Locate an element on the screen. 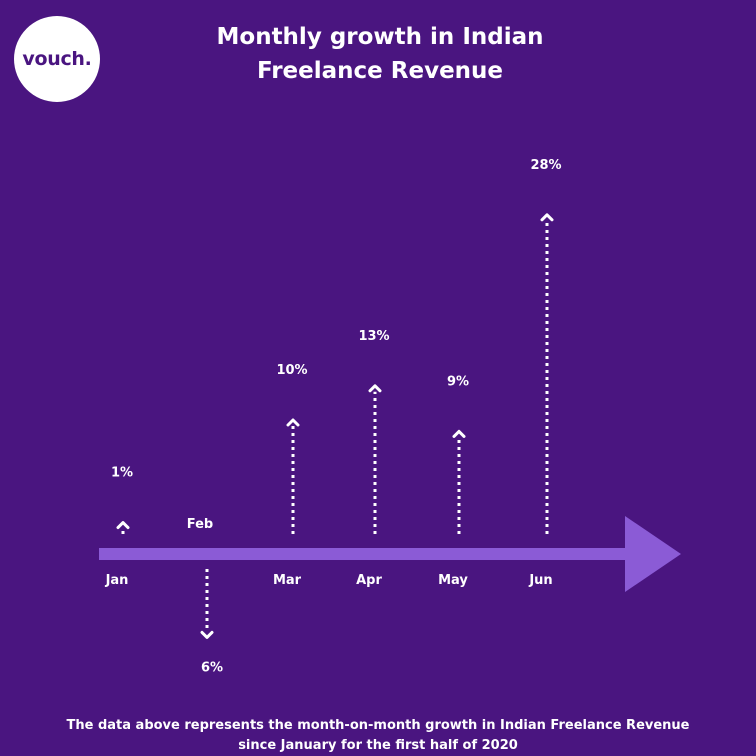  growth-arrowhead-may is located at coordinates (459, 433).